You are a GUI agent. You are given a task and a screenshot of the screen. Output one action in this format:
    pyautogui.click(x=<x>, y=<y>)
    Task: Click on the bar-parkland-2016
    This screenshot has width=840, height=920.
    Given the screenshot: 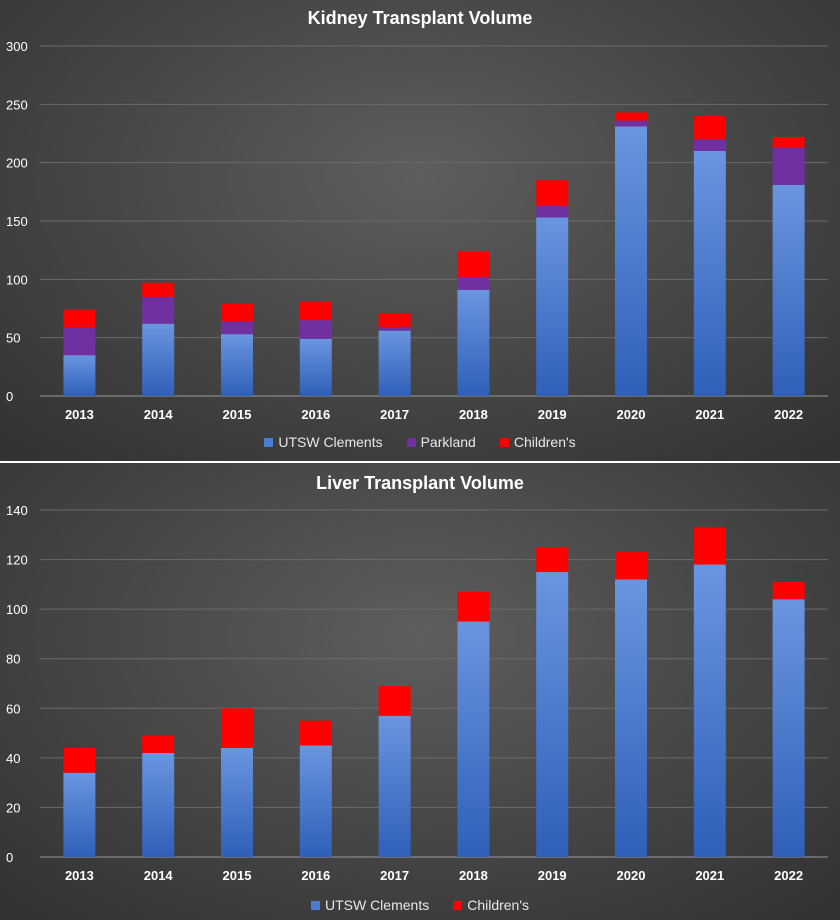 What is the action you would take?
    pyautogui.click(x=315, y=329)
    